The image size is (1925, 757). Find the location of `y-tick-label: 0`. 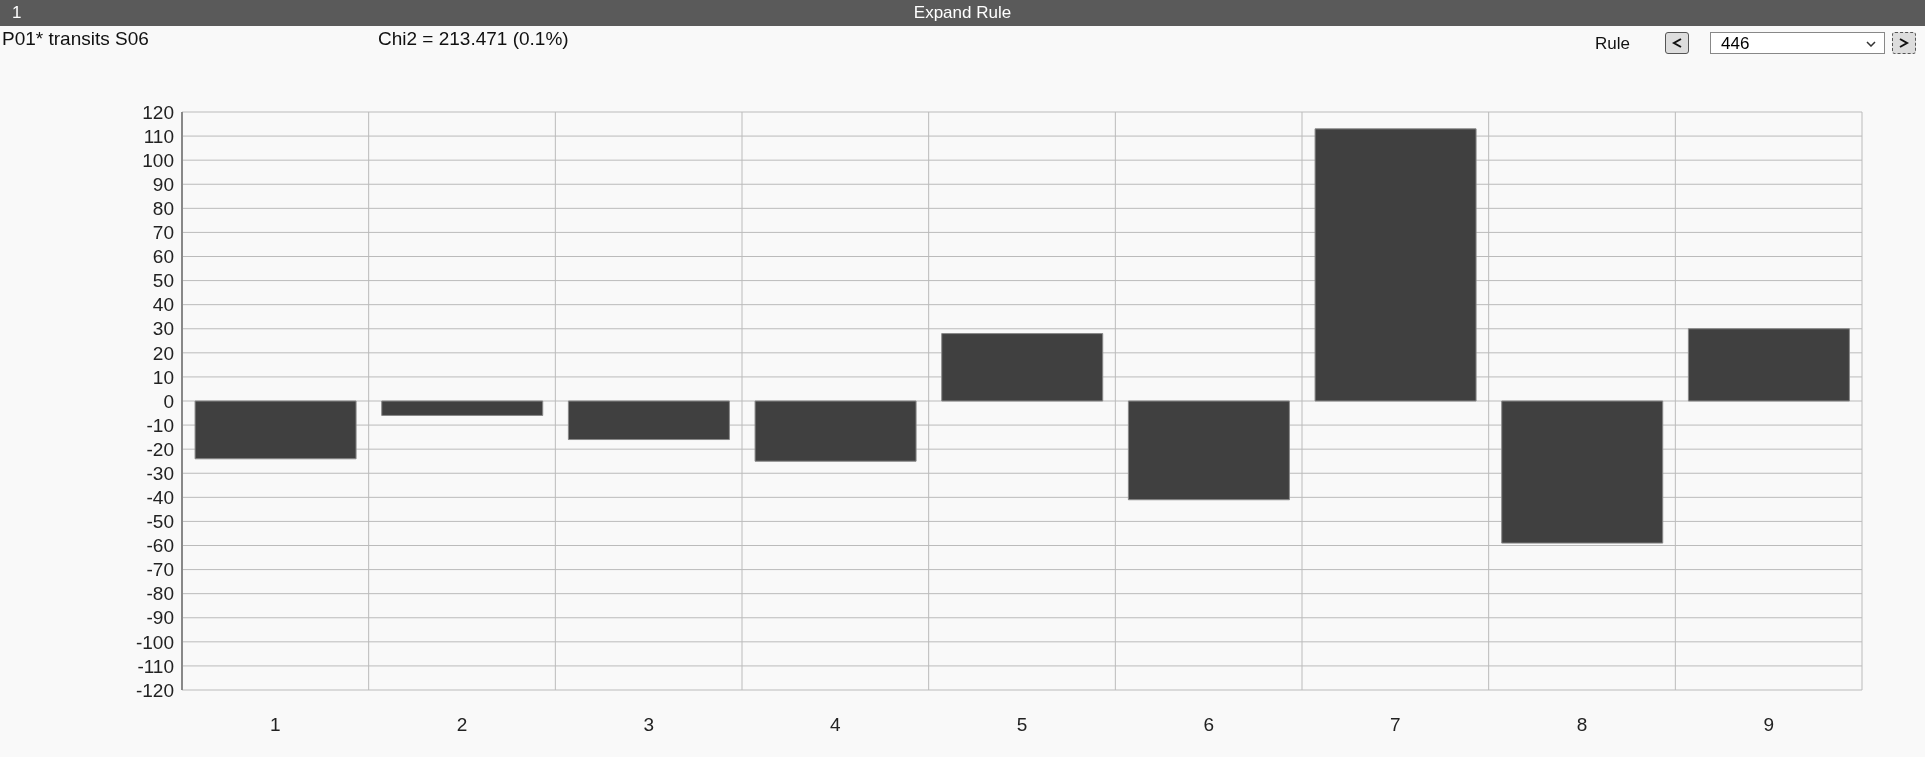

y-tick-label: 0 is located at coordinates (168, 401).